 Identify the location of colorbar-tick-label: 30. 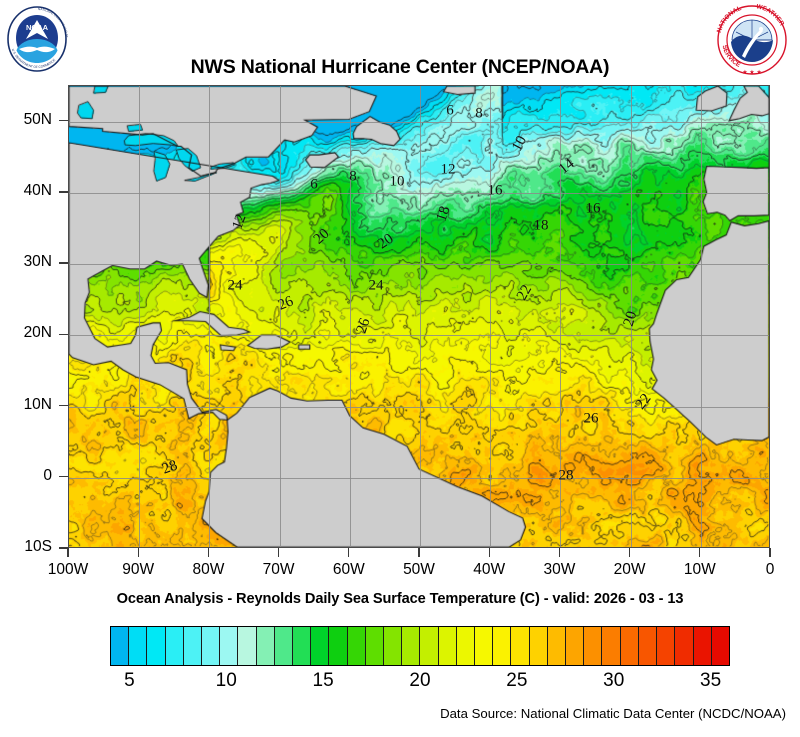
(614, 680).